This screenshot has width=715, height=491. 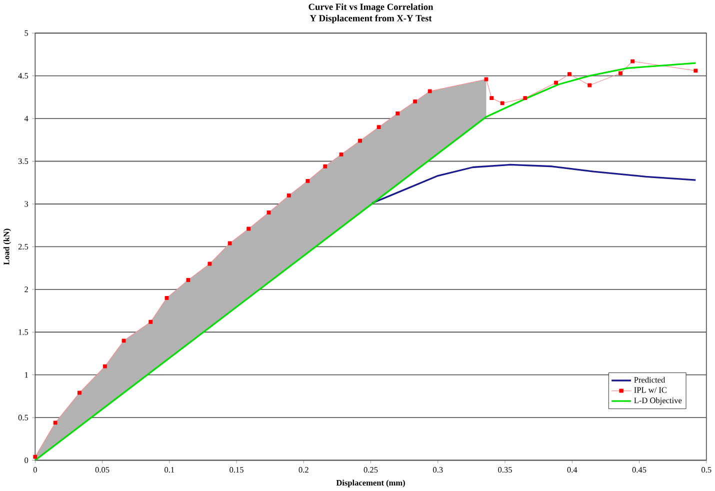 I want to click on y-tick-label: 1.5, so click(x=23, y=332).